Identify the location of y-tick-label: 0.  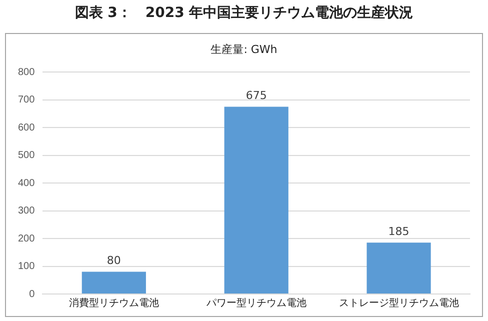
(32, 294).